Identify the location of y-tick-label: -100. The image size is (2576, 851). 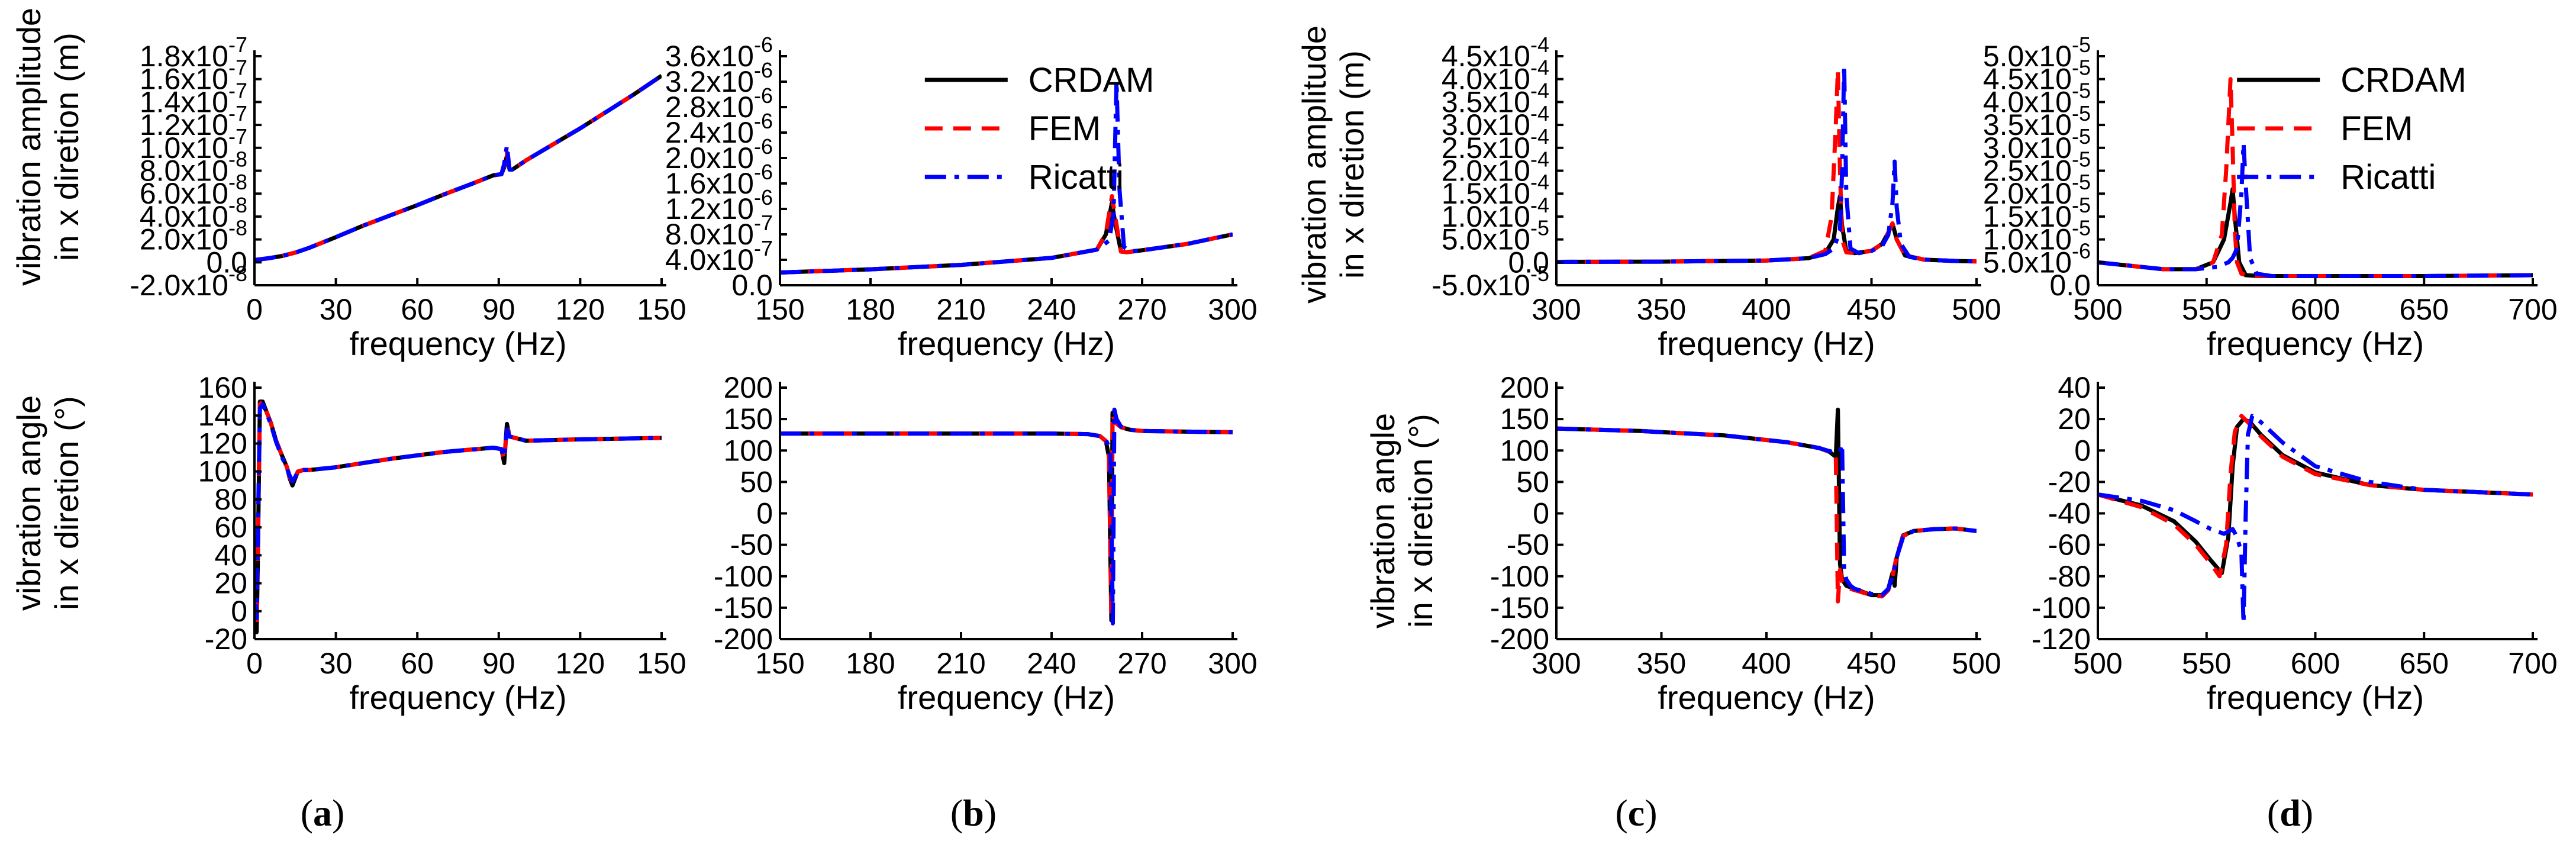
(743, 576).